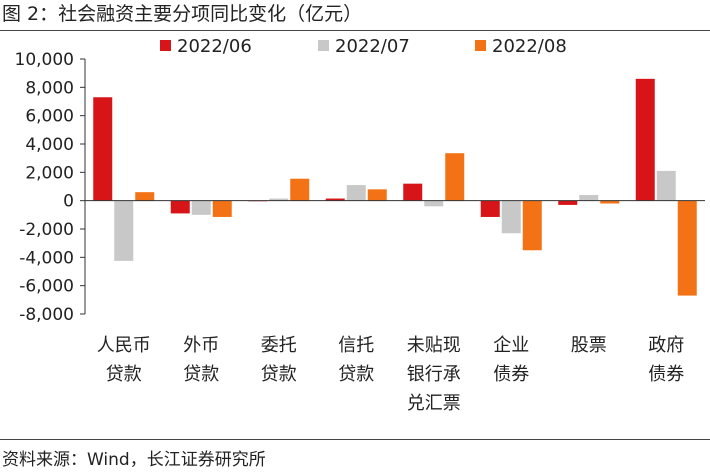  What do you see at coordinates (529, 46) in the screenshot?
I see `legend-label: 2022/08` at bounding box center [529, 46].